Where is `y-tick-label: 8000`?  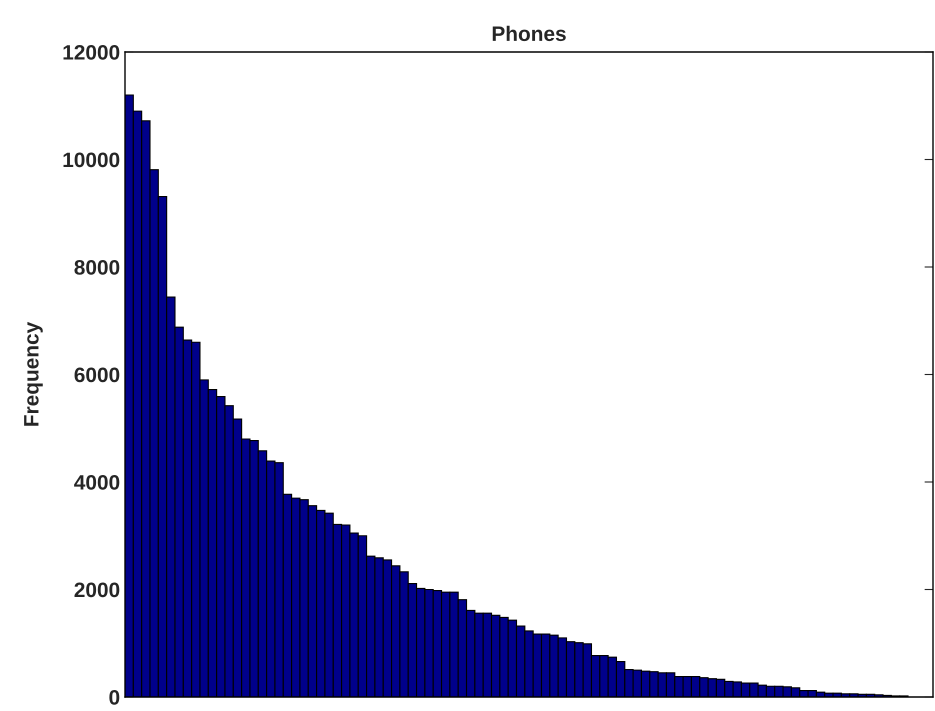 y-tick-label: 8000 is located at coordinates (97, 267).